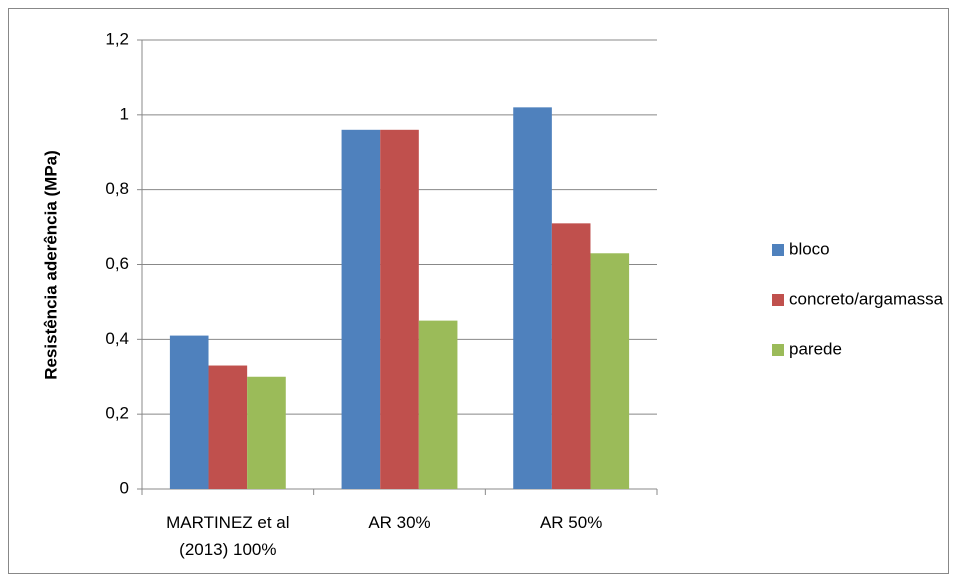 Image resolution: width=957 pixels, height=581 pixels. What do you see at coordinates (117, 338) in the screenshot?
I see `y-tick-label: 0,4` at bounding box center [117, 338].